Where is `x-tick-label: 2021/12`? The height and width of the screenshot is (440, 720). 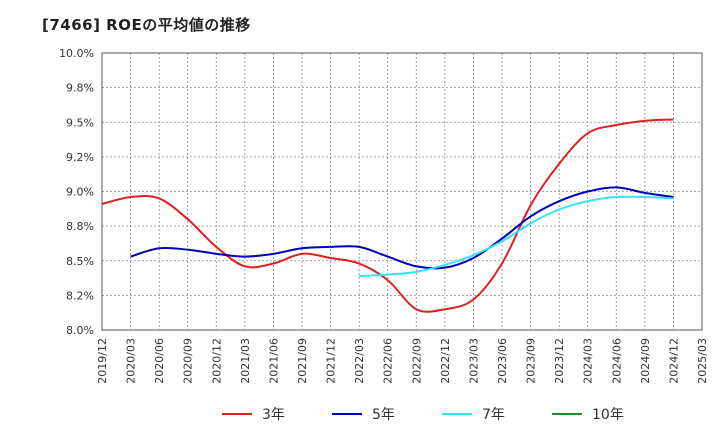 x-tick-label: 2021/12 is located at coordinates (331, 361).